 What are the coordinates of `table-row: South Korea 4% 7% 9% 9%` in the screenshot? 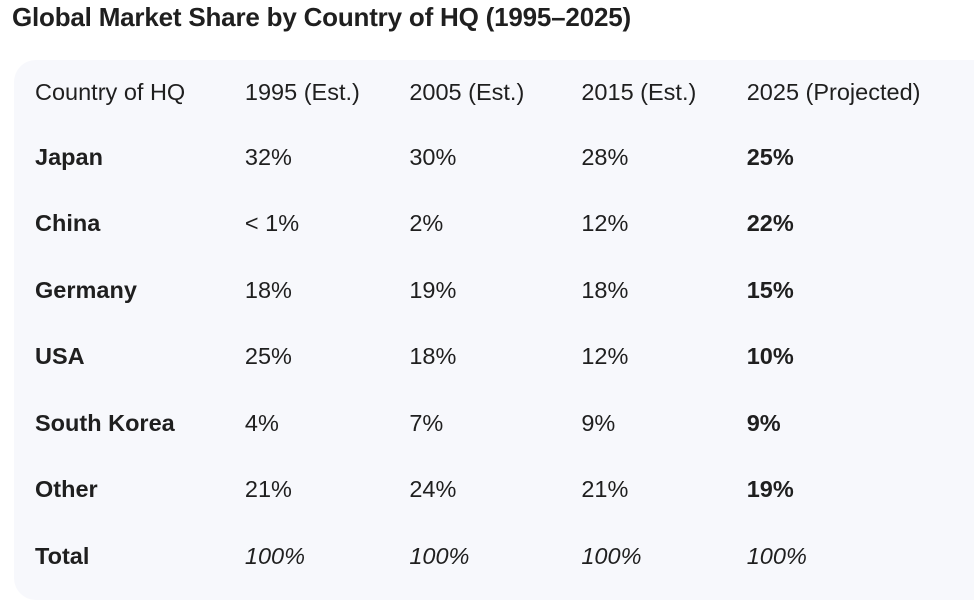 It's located at (494, 423).